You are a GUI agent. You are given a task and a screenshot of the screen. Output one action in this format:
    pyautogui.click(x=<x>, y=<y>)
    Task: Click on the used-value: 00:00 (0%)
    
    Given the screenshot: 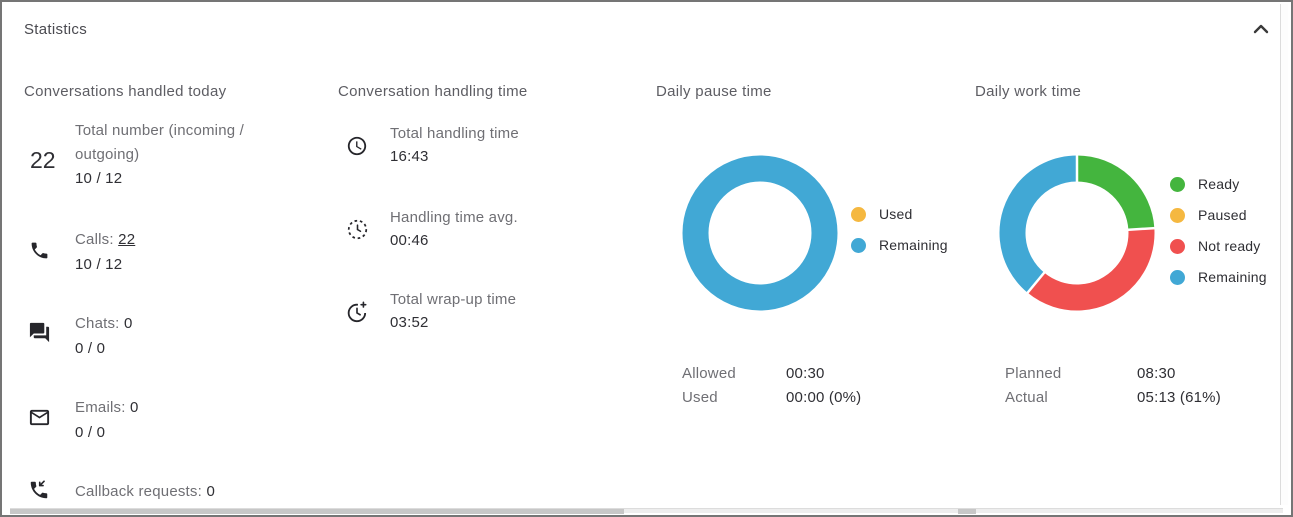 What is the action you would take?
    pyautogui.click(x=824, y=397)
    